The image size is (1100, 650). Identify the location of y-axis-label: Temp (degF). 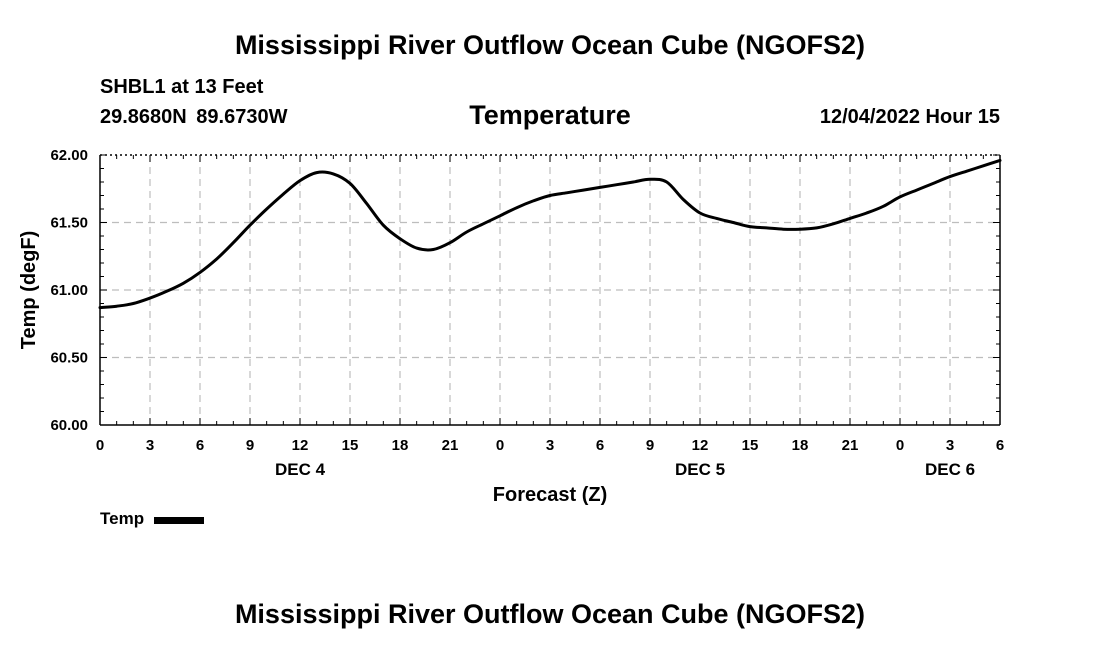
(29, 290).